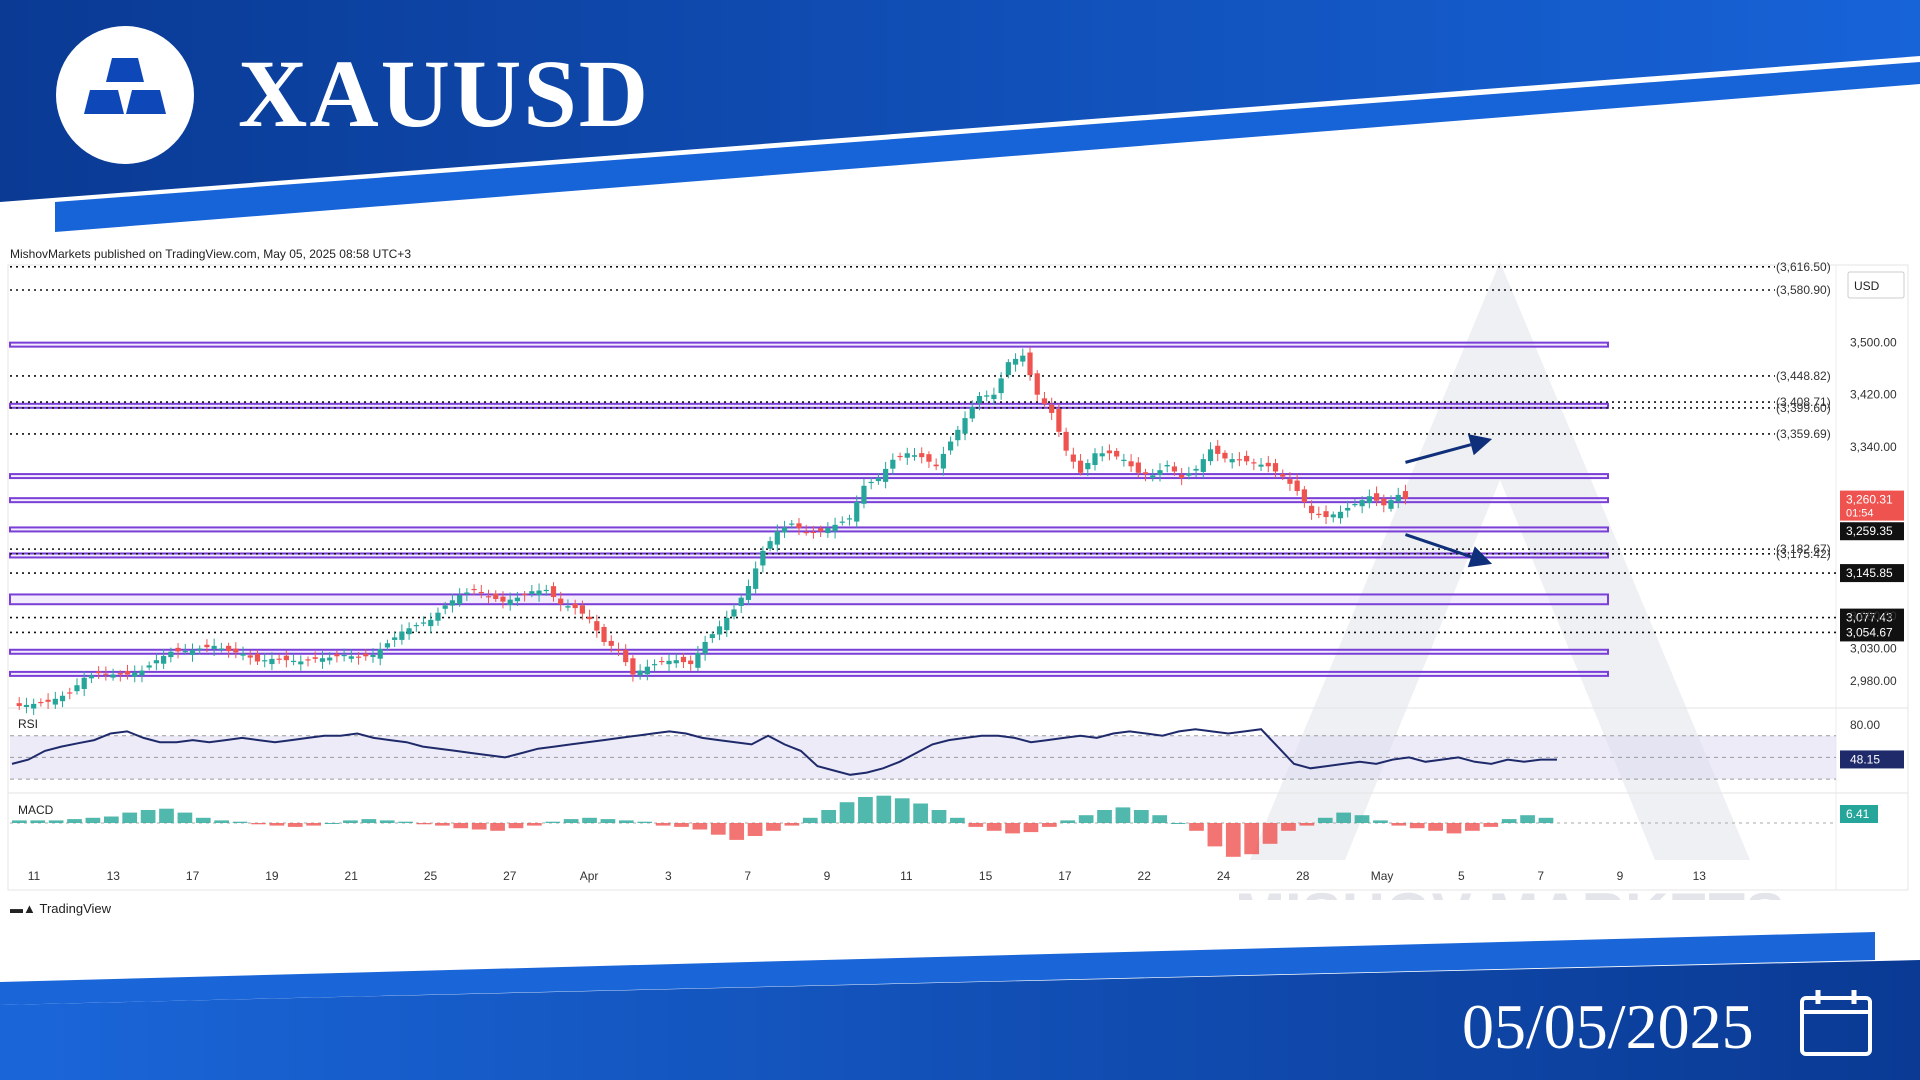  What do you see at coordinates (906, 876) in the screenshot?
I see `x-tick-11: 11` at bounding box center [906, 876].